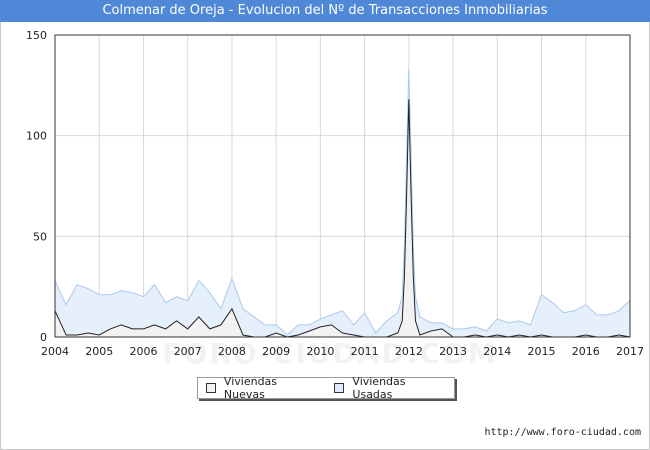 This screenshot has width=650, height=450. What do you see at coordinates (497, 351) in the screenshot?
I see `x-tick-label-2014: 2014` at bounding box center [497, 351].